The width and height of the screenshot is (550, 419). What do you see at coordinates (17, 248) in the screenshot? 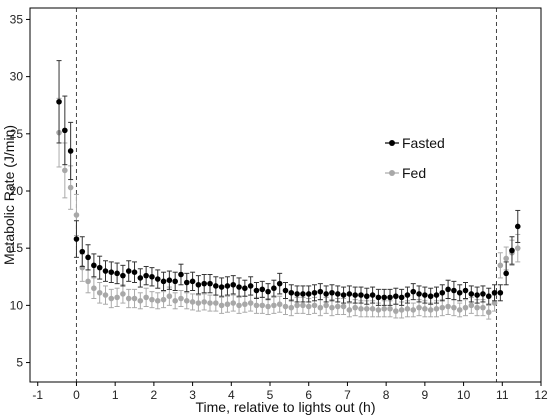
I see `y-tick-label: 15` at bounding box center [17, 248].